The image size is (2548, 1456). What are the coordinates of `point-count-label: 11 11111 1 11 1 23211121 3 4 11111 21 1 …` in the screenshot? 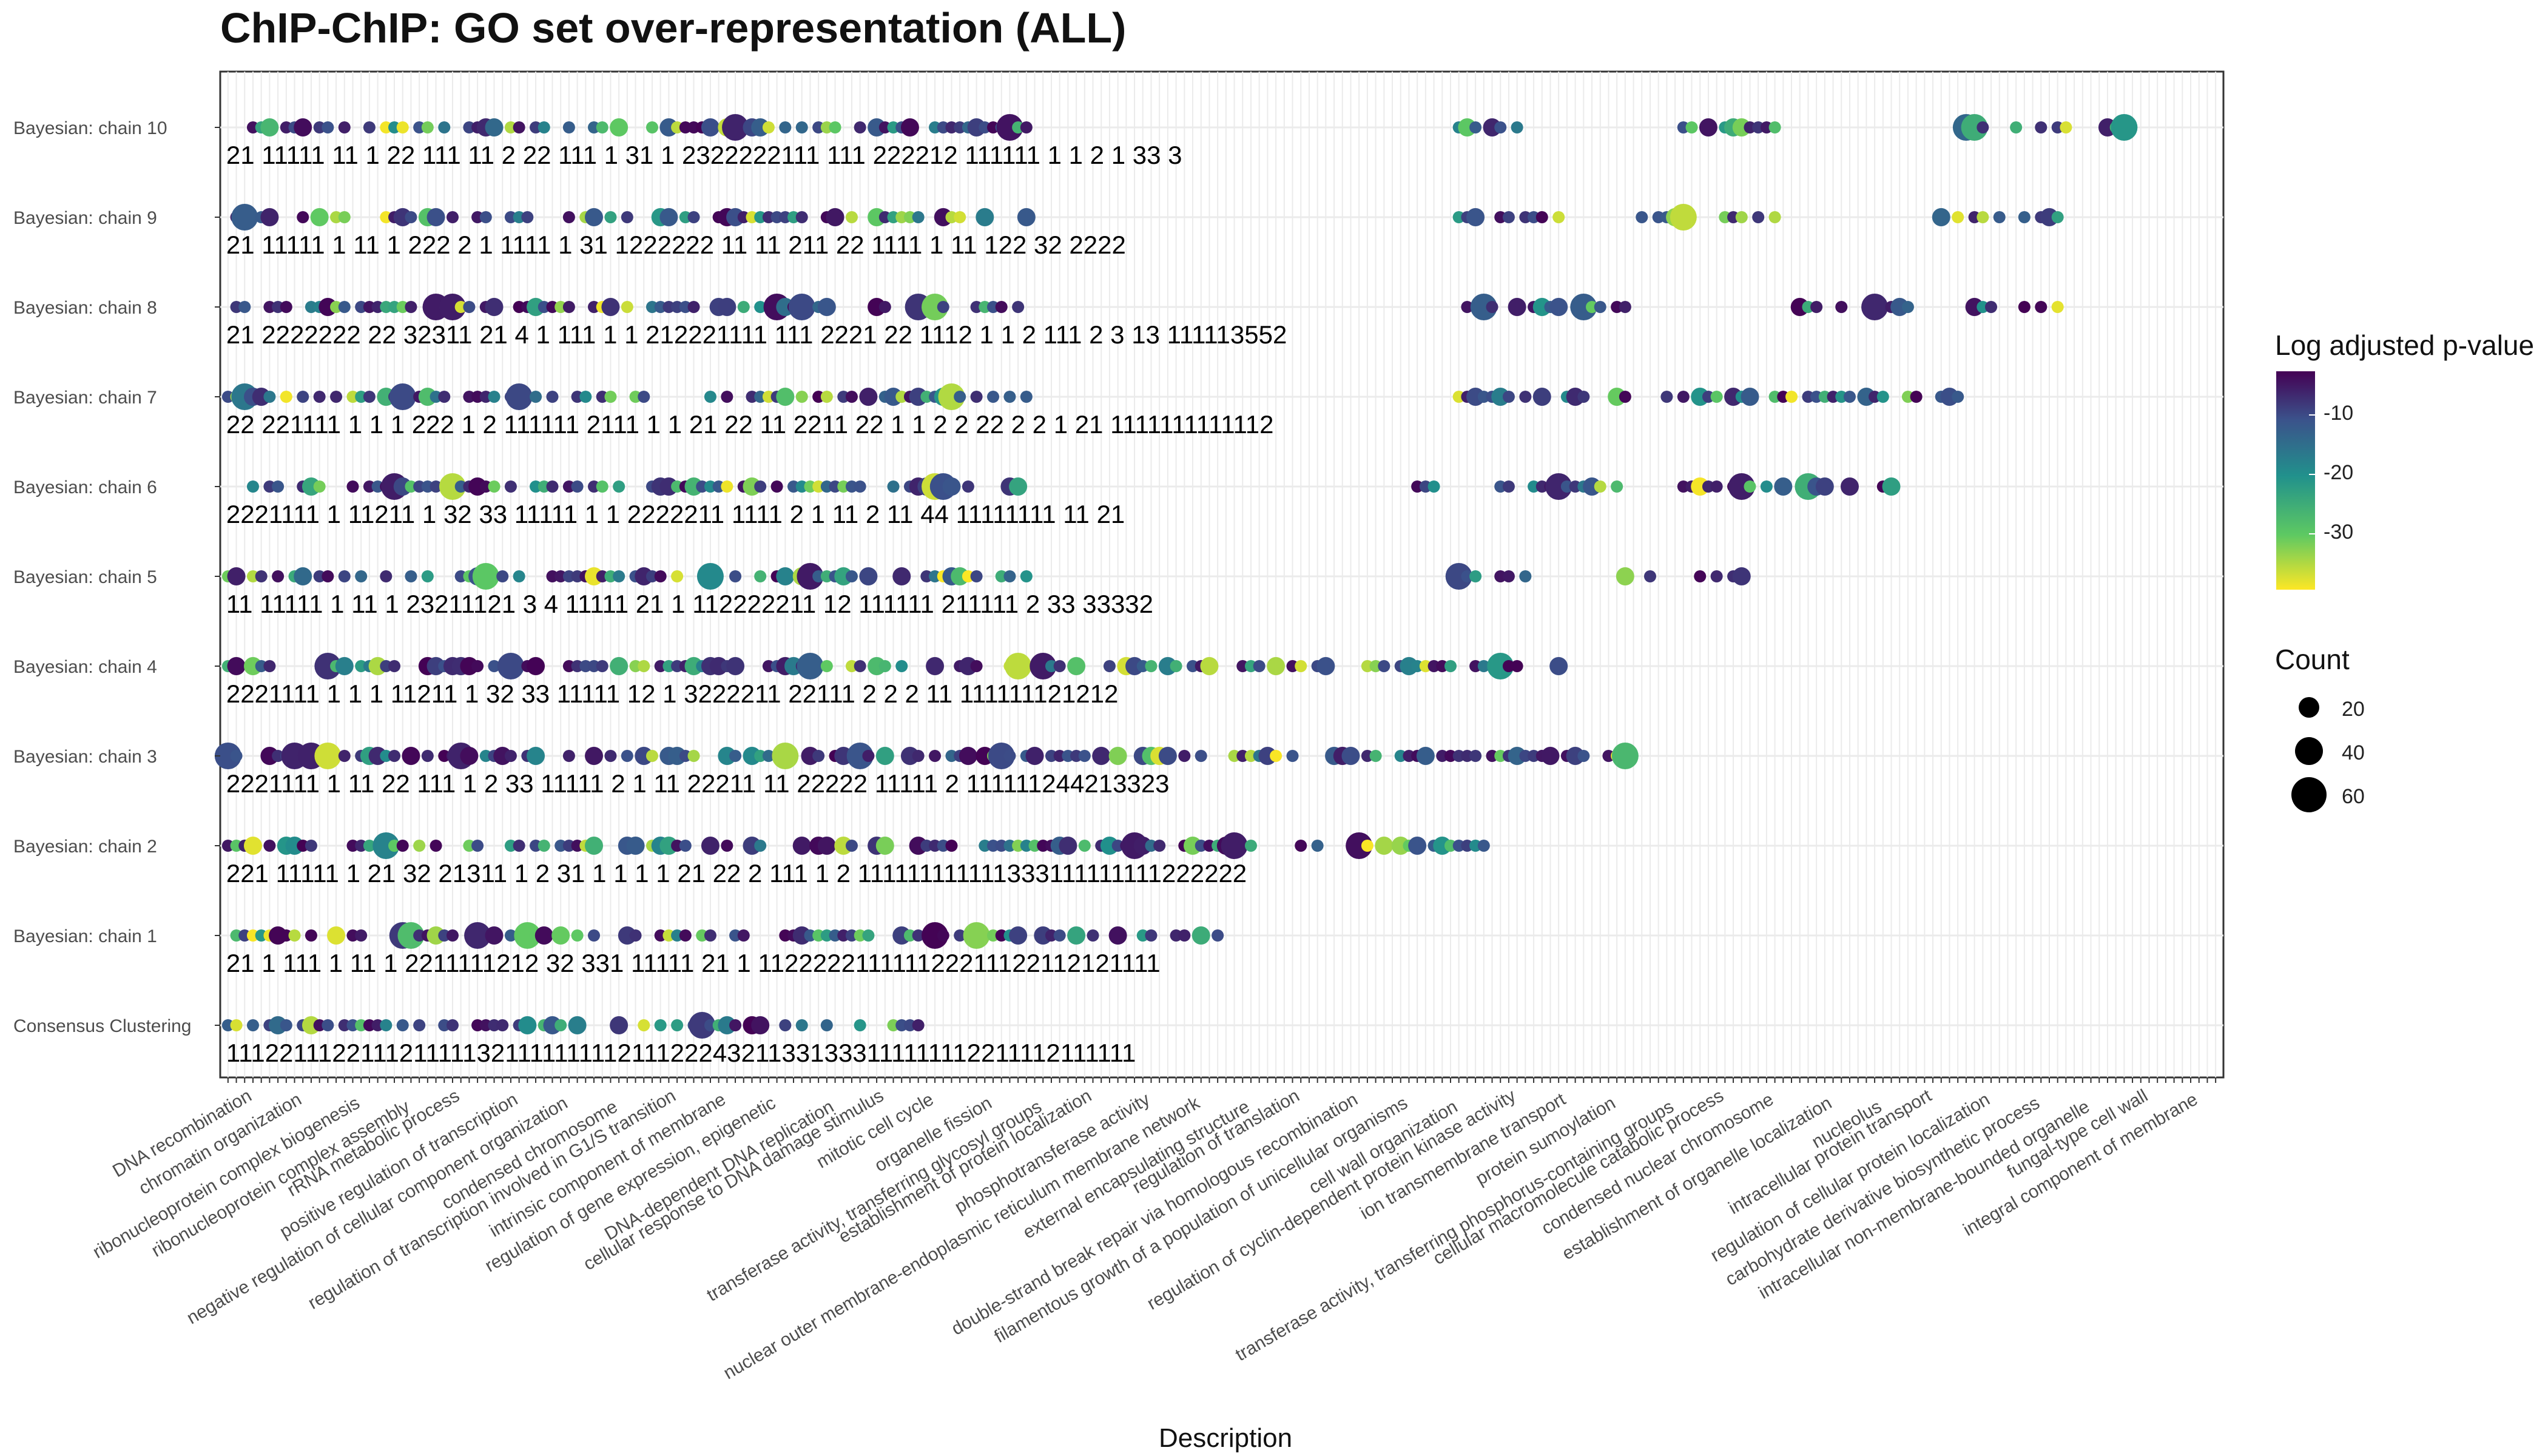 It's located at (689, 604).